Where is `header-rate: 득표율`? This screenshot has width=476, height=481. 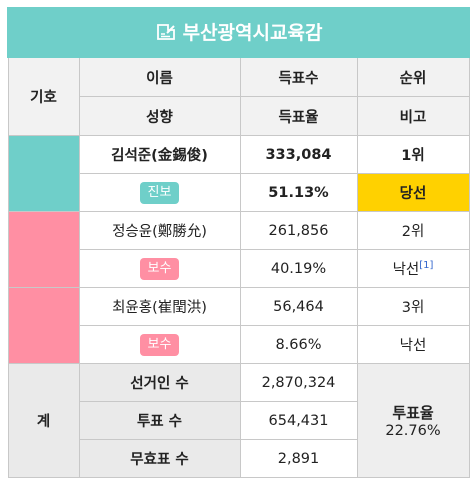
header-rate: 득표율 is located at coordinates (298, 116).